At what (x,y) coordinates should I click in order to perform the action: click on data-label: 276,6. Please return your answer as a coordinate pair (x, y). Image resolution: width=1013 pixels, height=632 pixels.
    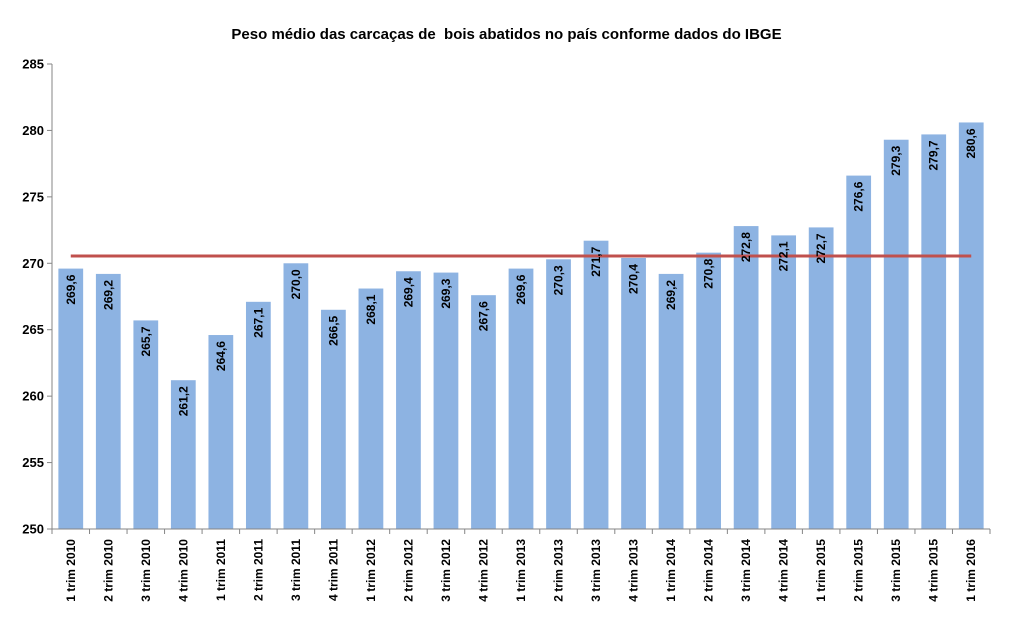
    Looking at the image, I should click on (859, 196).